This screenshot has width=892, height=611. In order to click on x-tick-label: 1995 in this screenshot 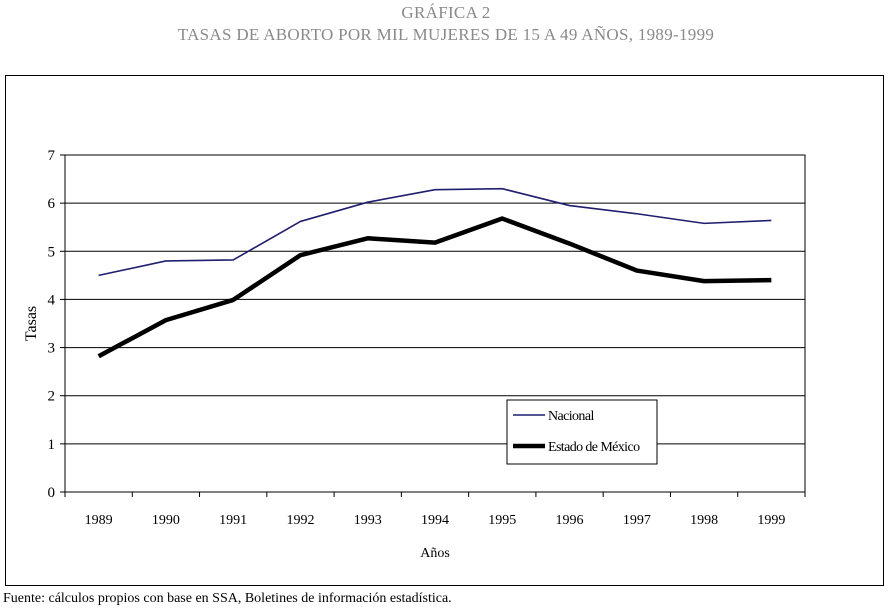, I will do `click(502, 520)`.